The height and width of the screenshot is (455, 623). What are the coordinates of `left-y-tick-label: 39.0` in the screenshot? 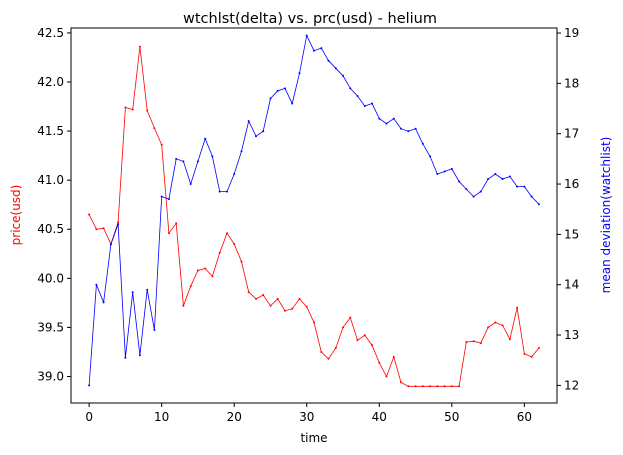 It's located at (50, 376).